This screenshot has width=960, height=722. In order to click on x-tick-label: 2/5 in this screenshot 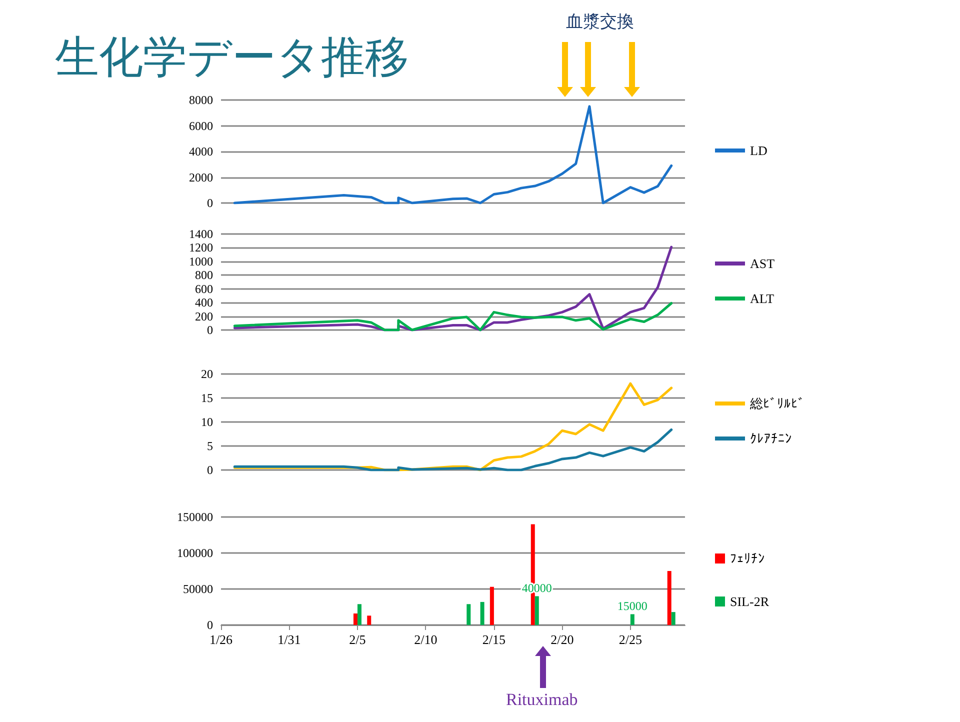, I will do `click(357, 639)`.